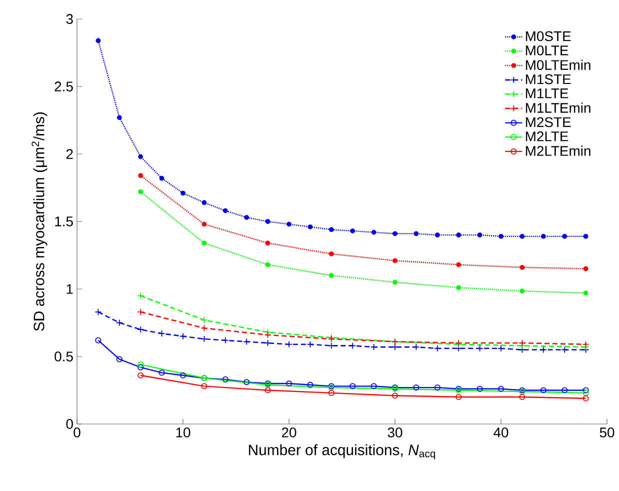  I want to click on legend-label: M2STE, so click(548, 122).